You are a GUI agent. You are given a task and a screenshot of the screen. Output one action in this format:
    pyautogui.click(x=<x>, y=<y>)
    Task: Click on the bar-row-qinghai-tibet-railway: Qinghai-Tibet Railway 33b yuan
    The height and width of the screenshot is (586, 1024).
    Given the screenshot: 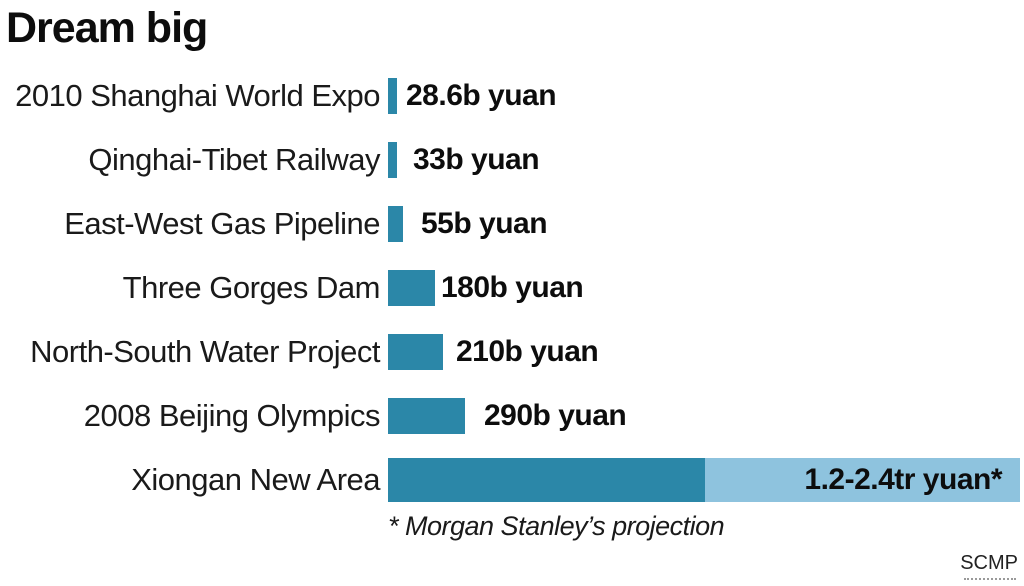 What is the action you would take?
    pyautogui.click(x=512, y=160)
    